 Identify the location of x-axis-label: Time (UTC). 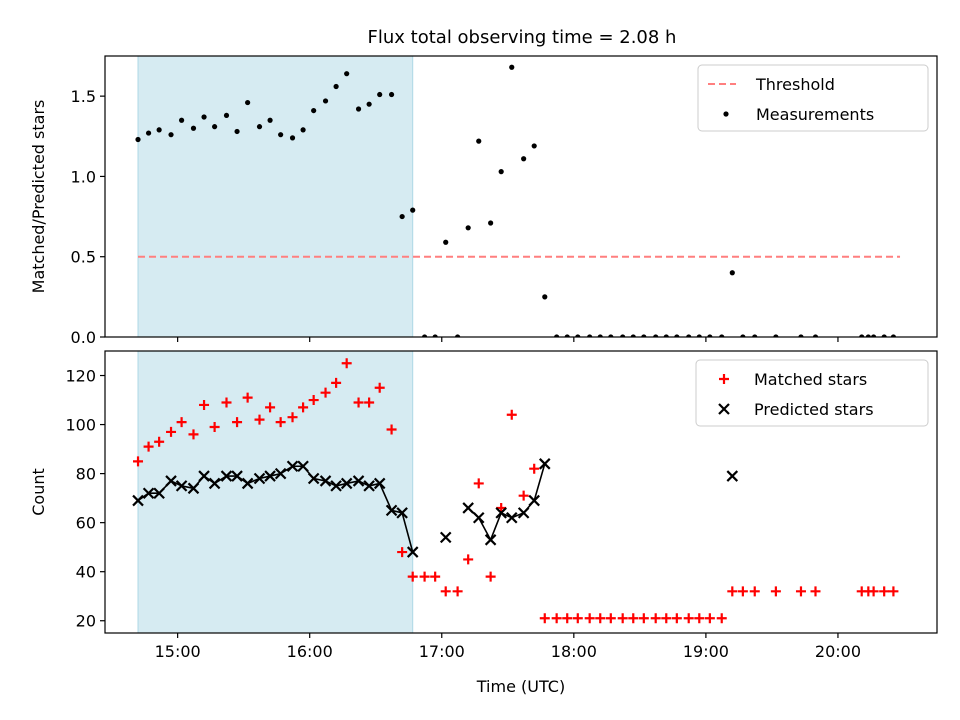
(520, 686).